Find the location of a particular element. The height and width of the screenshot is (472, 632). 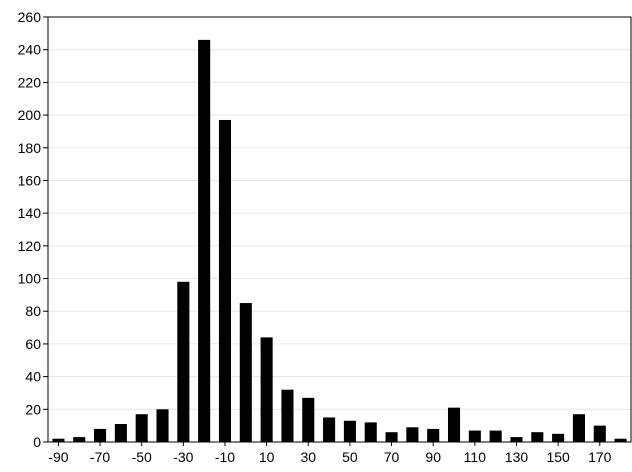

bar--80 is located at coordinates (79, 439).